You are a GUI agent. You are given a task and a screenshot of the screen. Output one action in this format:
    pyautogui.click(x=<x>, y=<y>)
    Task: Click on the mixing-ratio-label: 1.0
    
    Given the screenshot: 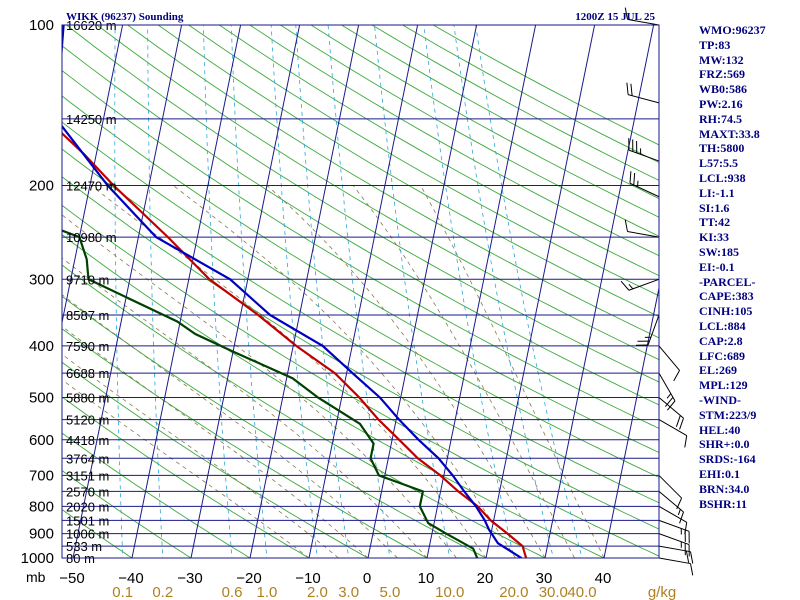 What is the action you would take?
    pyautogui.click(x=267, y=592)
    